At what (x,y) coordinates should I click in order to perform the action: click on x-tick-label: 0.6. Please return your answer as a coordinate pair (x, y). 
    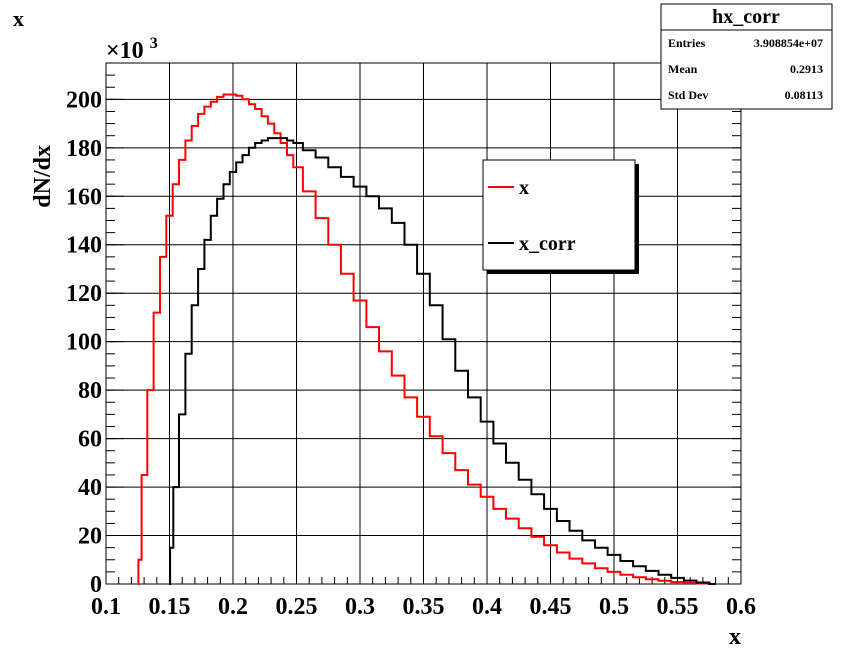
    Looking at the image, I should click on (741, 607).